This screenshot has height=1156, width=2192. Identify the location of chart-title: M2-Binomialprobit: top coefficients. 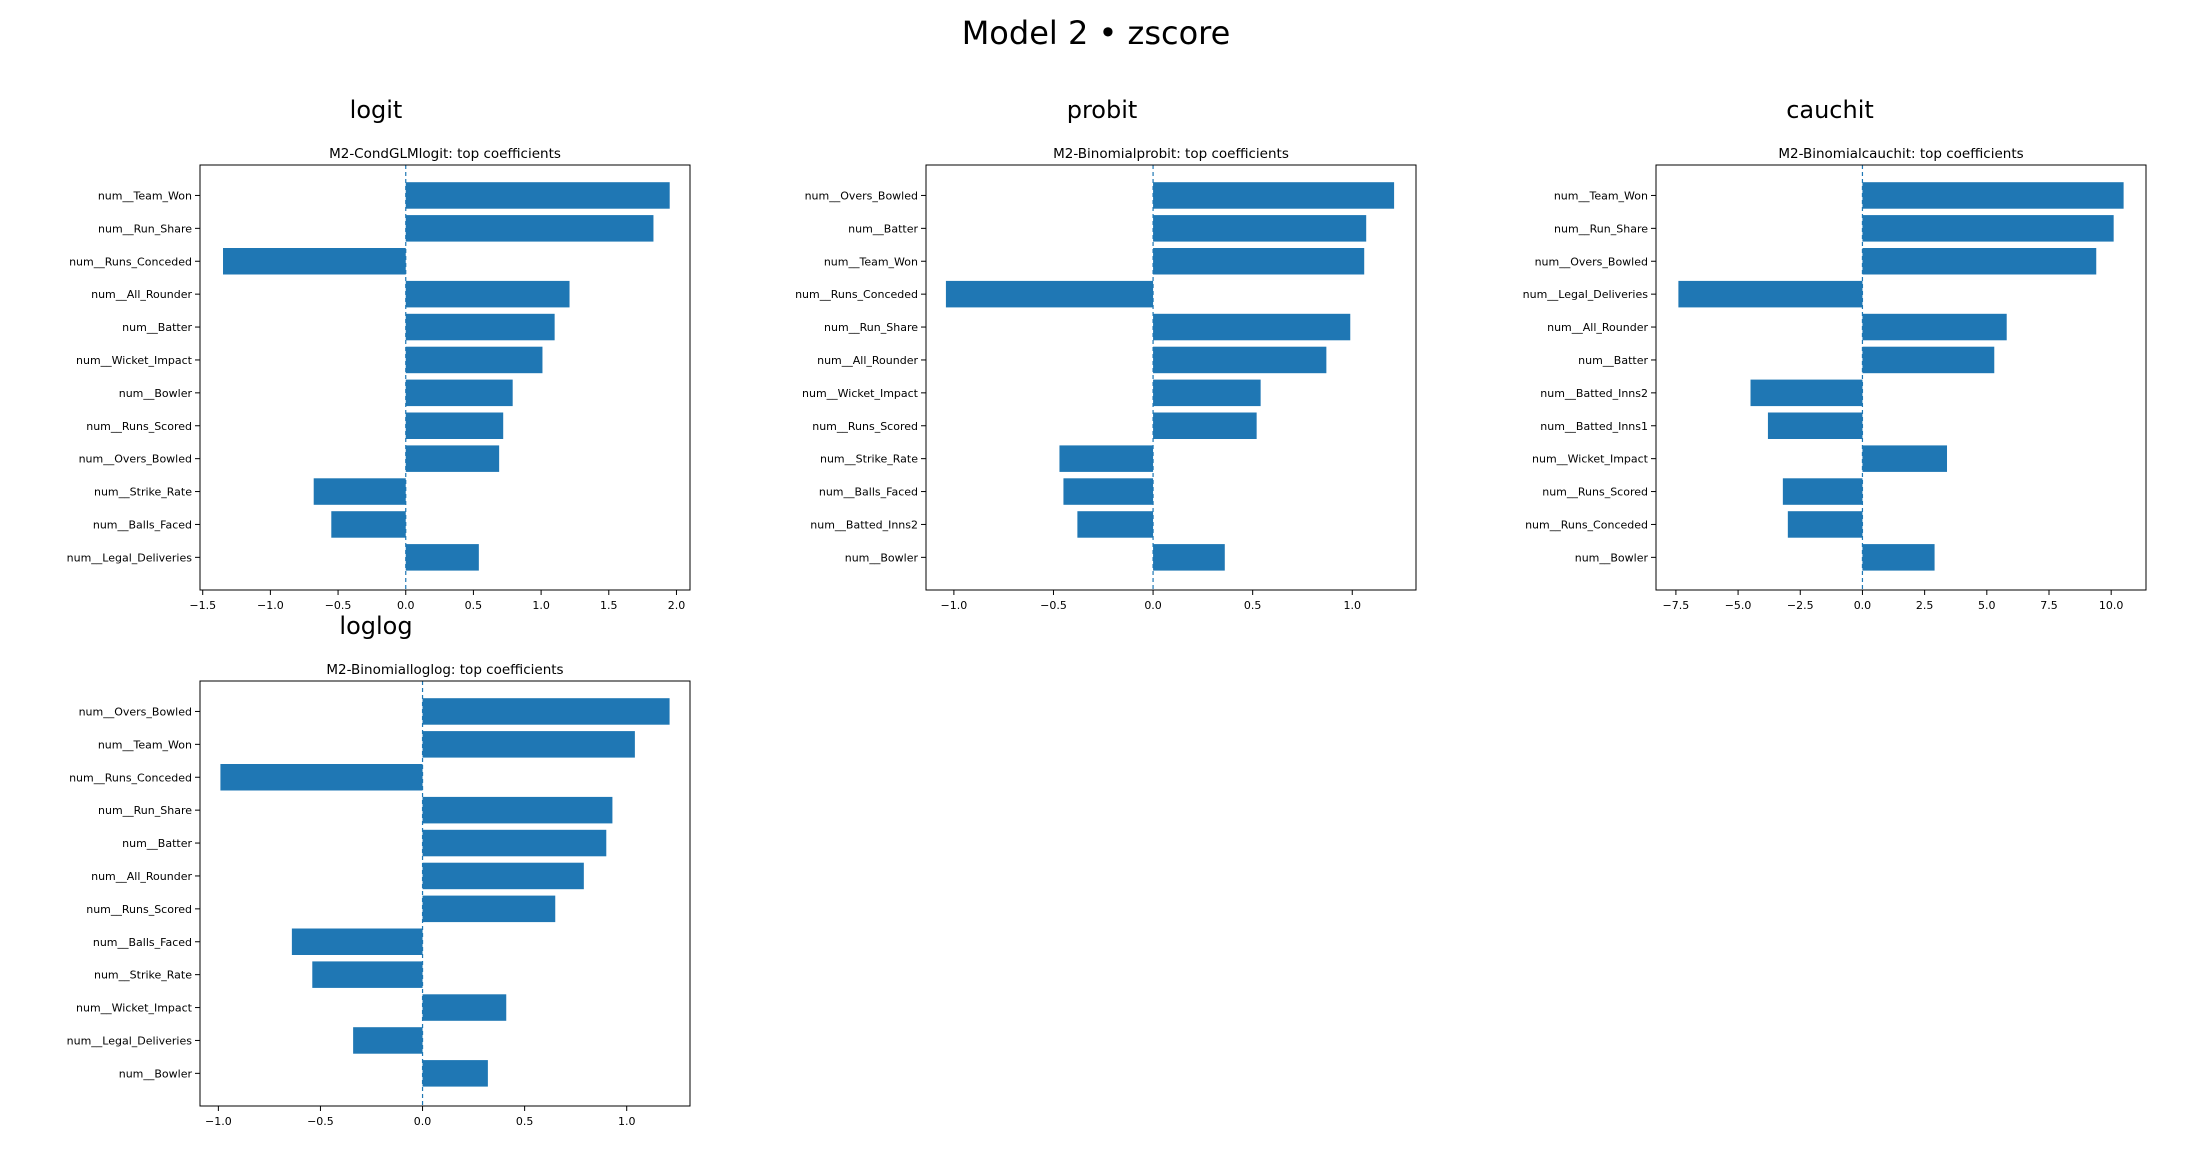
(1171, 154).